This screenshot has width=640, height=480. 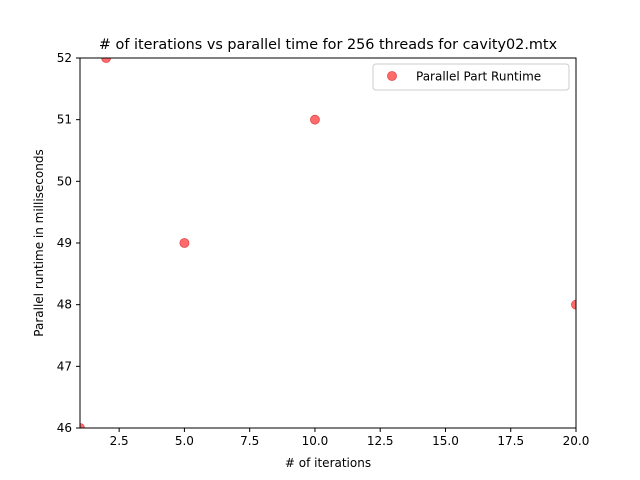 I want to click on legend-marker, so click(x=392, y=76).